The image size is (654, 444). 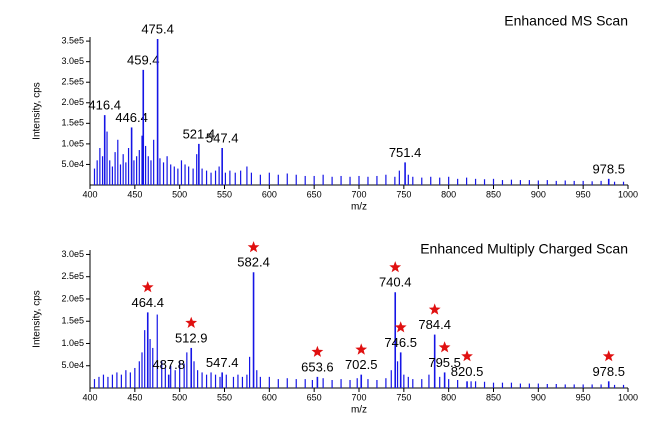 What do you see at coordinates (72, 40) in the screenshot?
I see `y-tick-label: 3.5e5` at bounding box center [72, 40].